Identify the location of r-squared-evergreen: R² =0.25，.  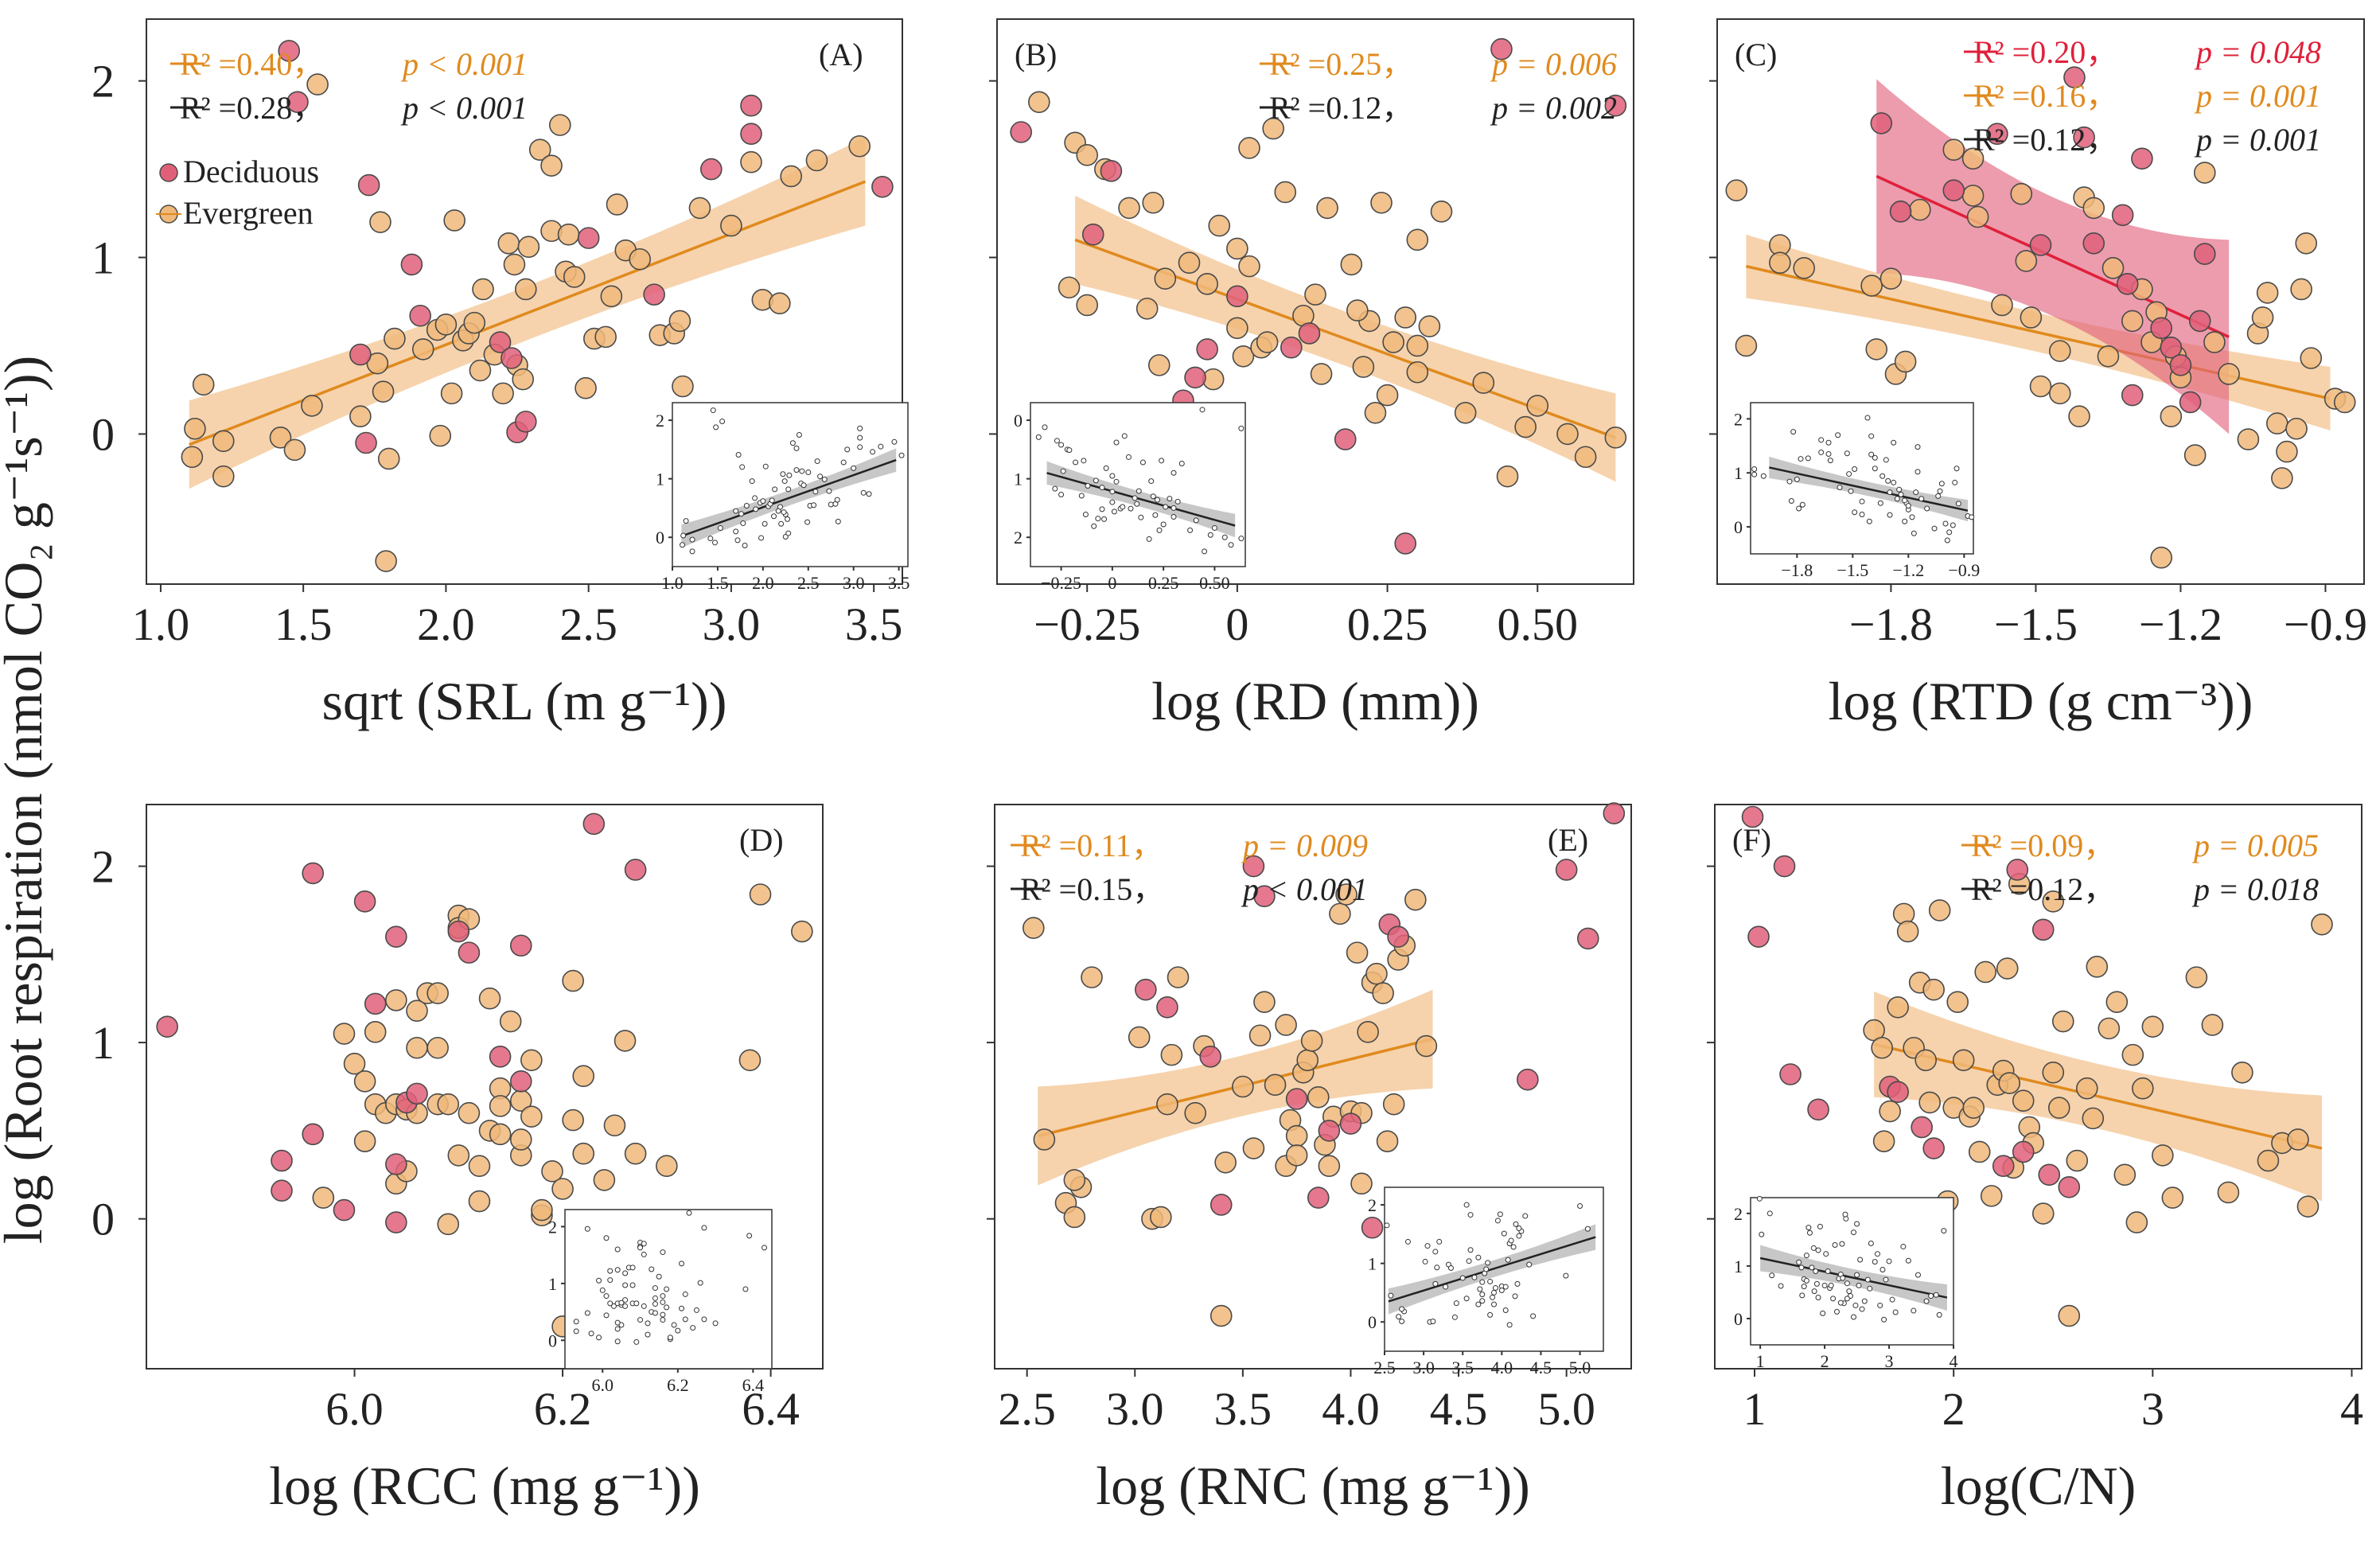
(1341, 64).